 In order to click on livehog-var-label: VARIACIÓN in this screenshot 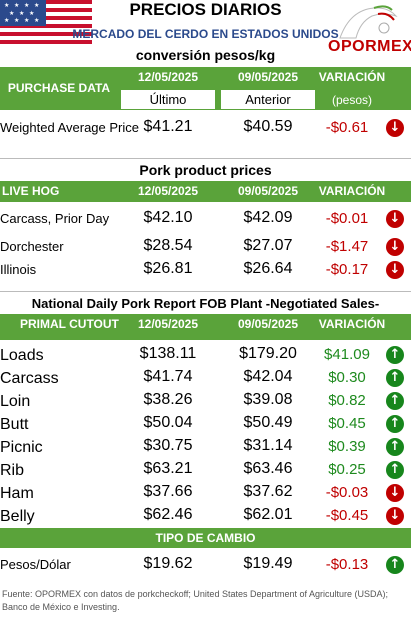, I will do `click(352, 191)`.